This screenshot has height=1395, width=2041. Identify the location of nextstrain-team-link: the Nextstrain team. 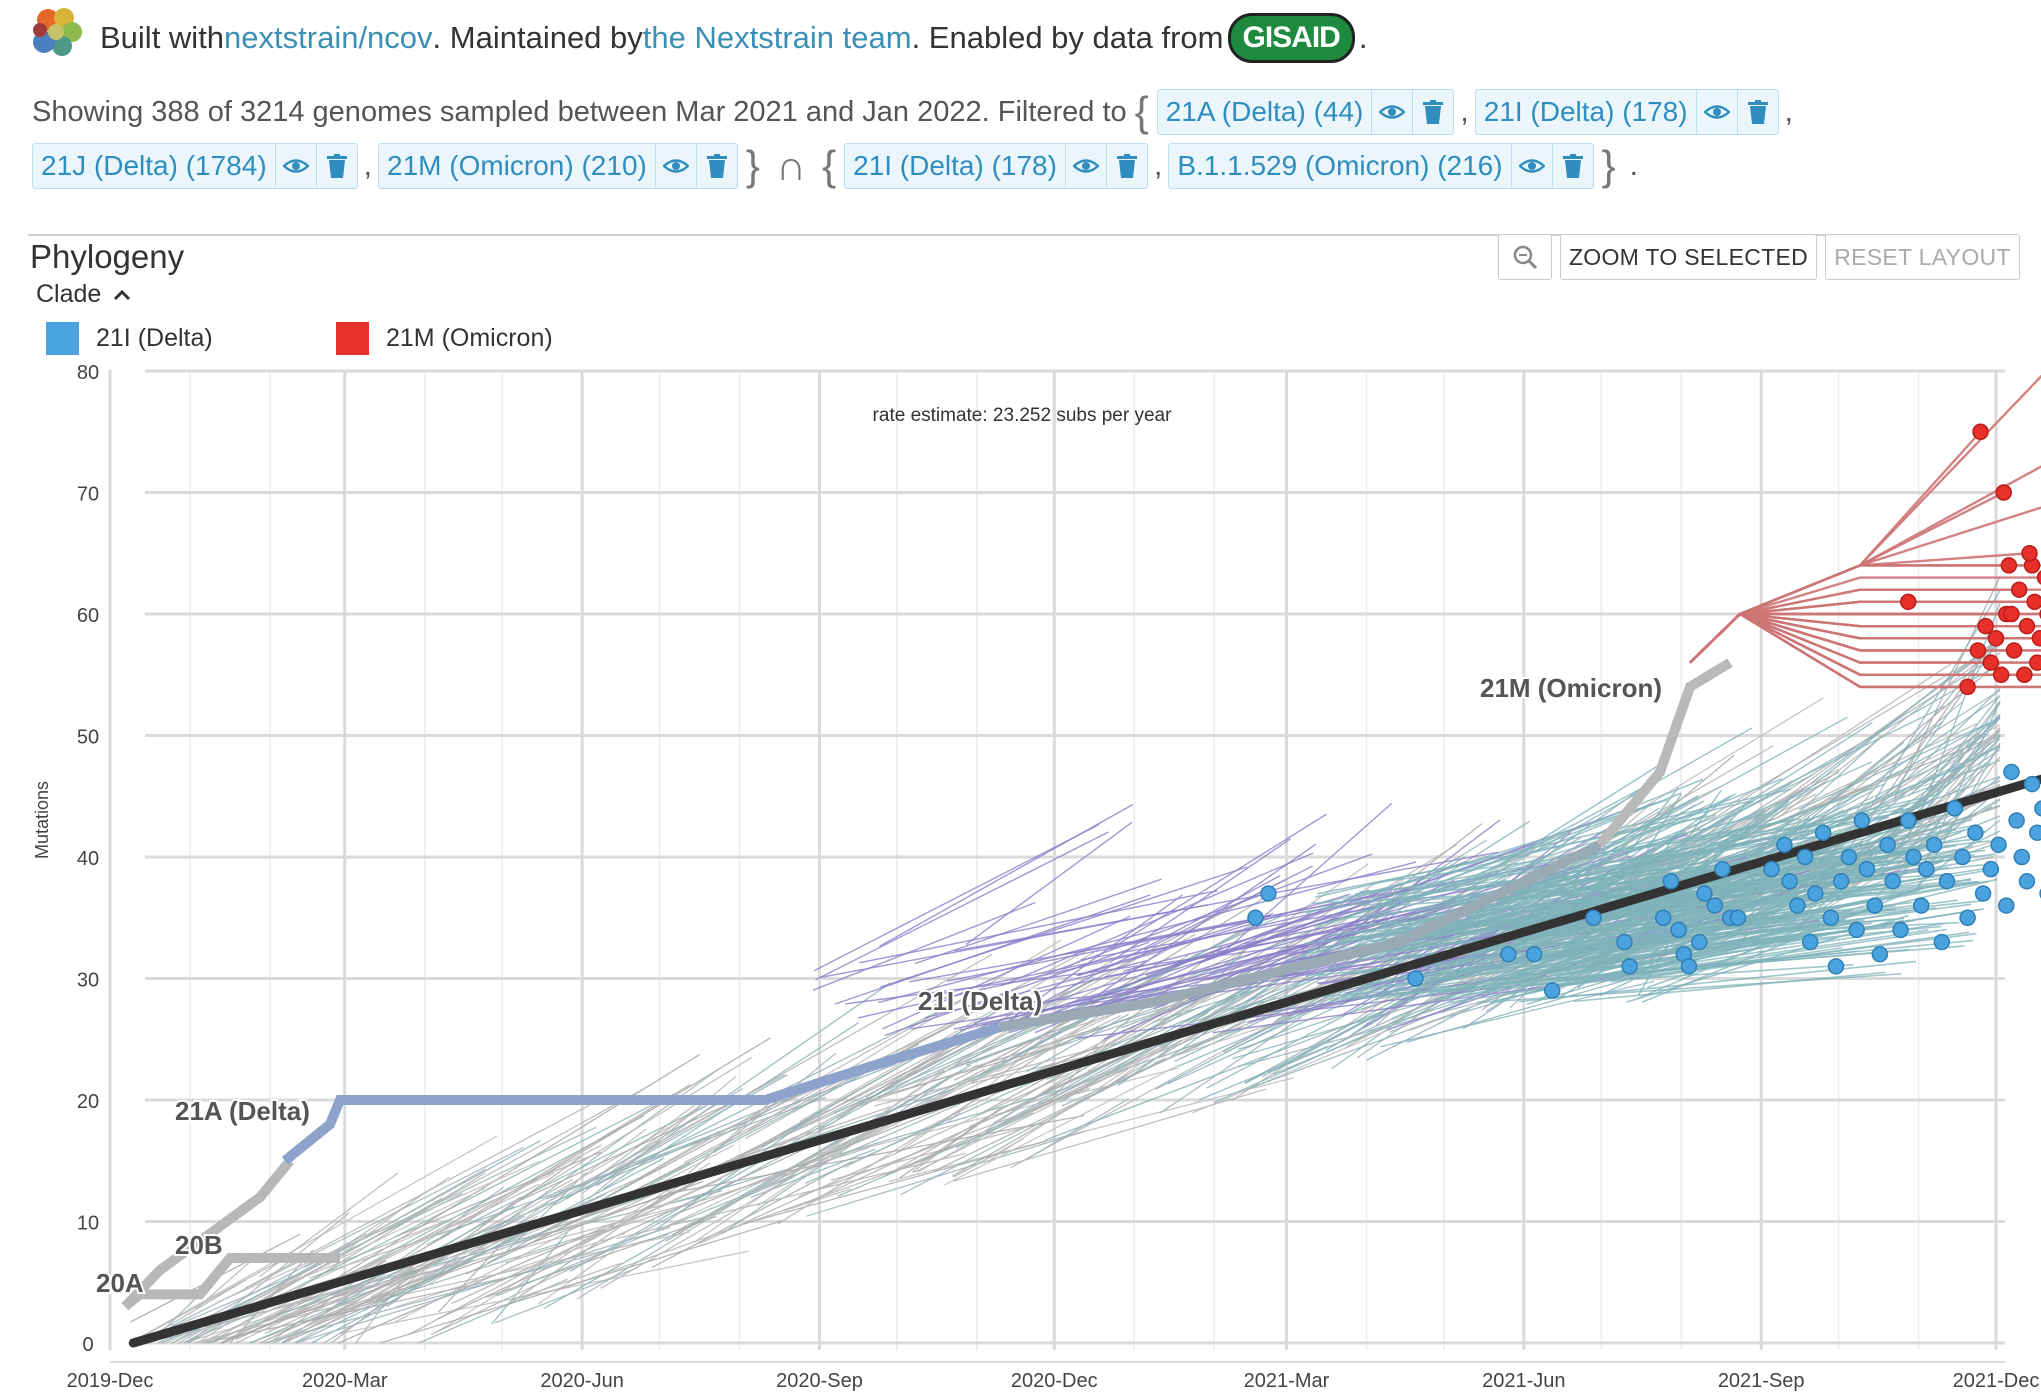
(777, 37).